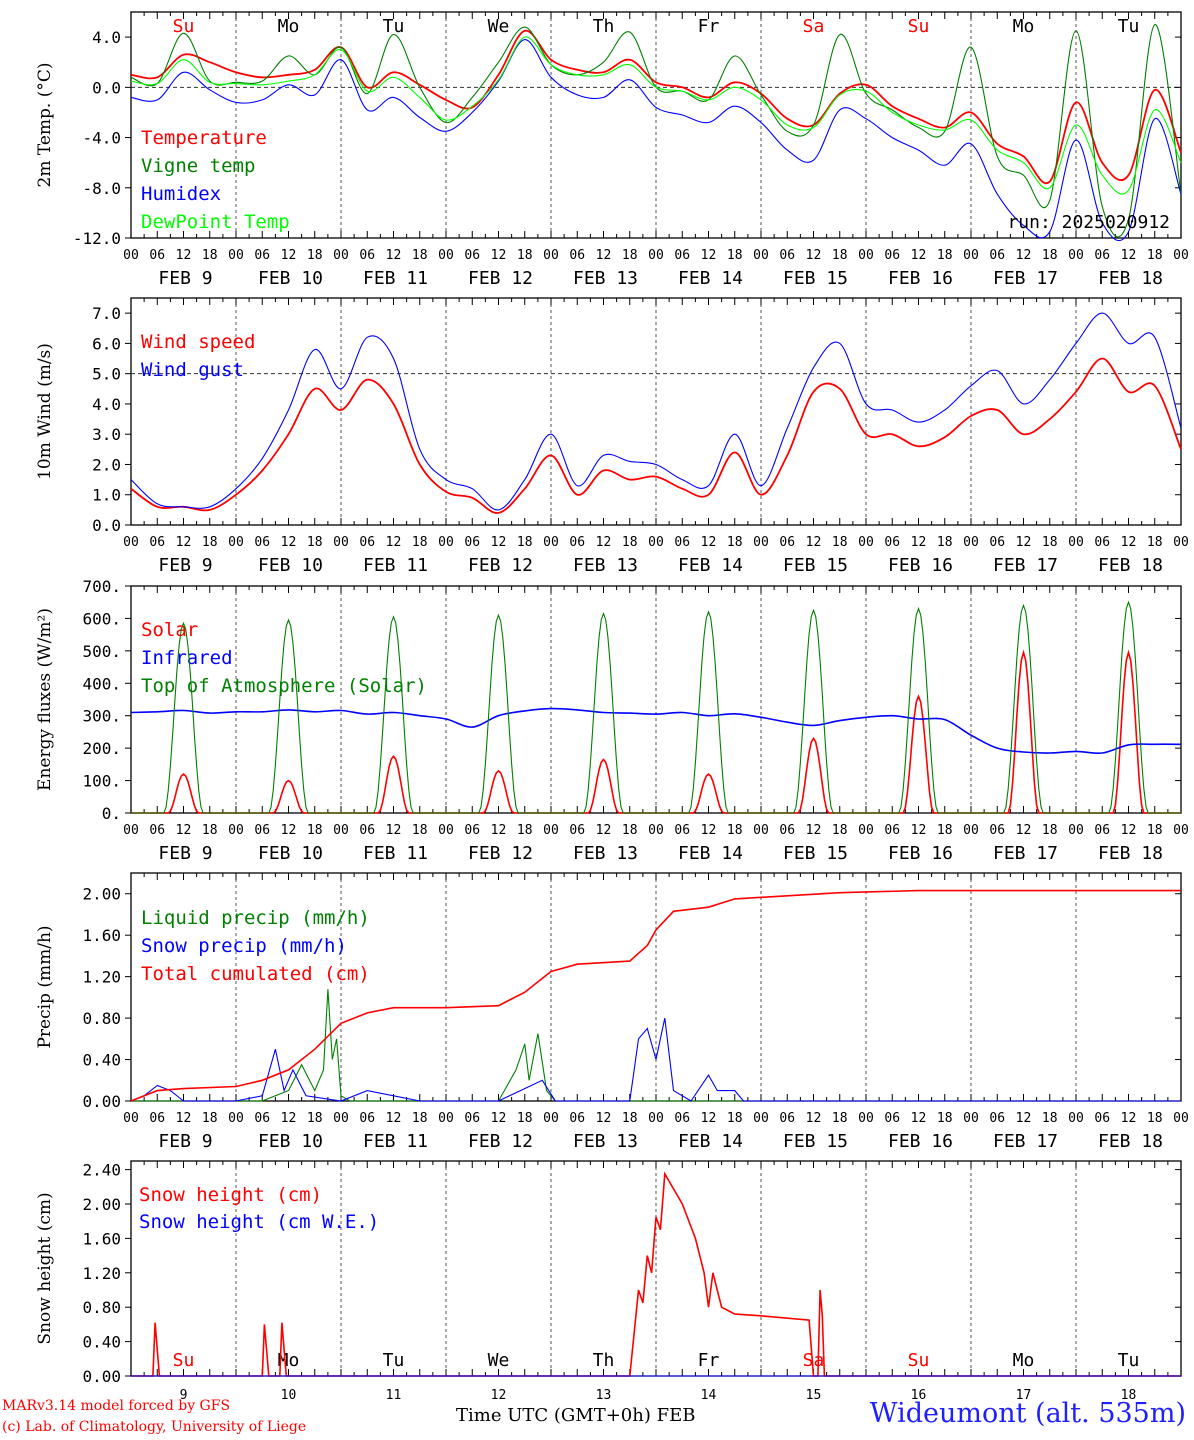  Describe the element at coordinates (101, 683) in the screenshot. I see `y-tick-label: 400.` at that location.